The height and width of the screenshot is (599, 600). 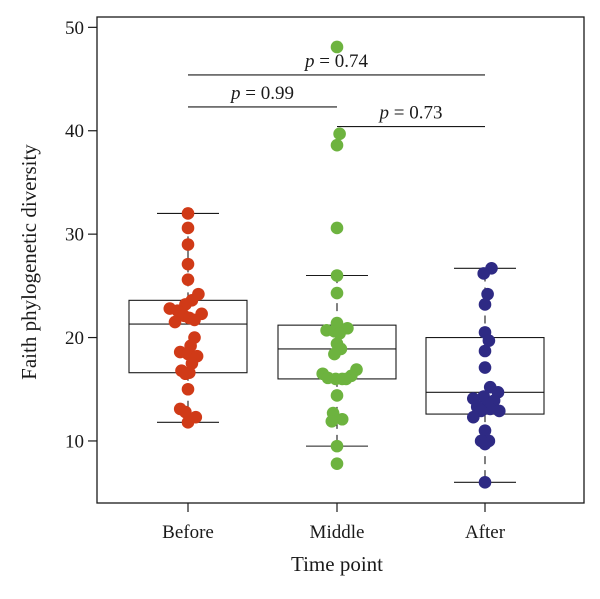 I want to click on x-tick-label-middle: Middle, so click(x=337, y=532).